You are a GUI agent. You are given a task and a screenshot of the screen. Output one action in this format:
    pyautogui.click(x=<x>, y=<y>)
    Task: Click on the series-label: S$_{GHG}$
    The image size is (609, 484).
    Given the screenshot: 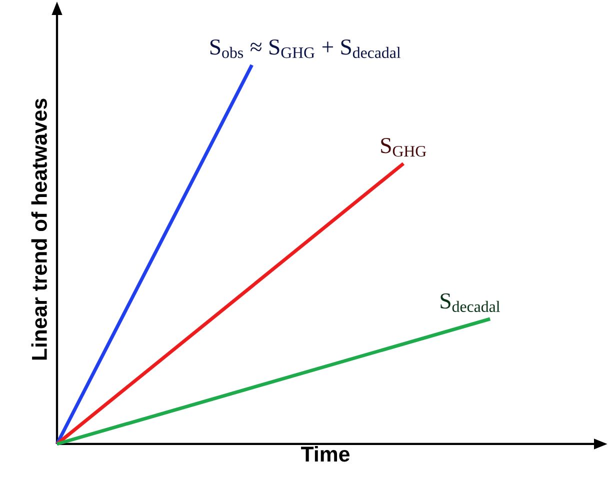 What is the action you would take?
    pyautogui.click(x=403, y=147)
    